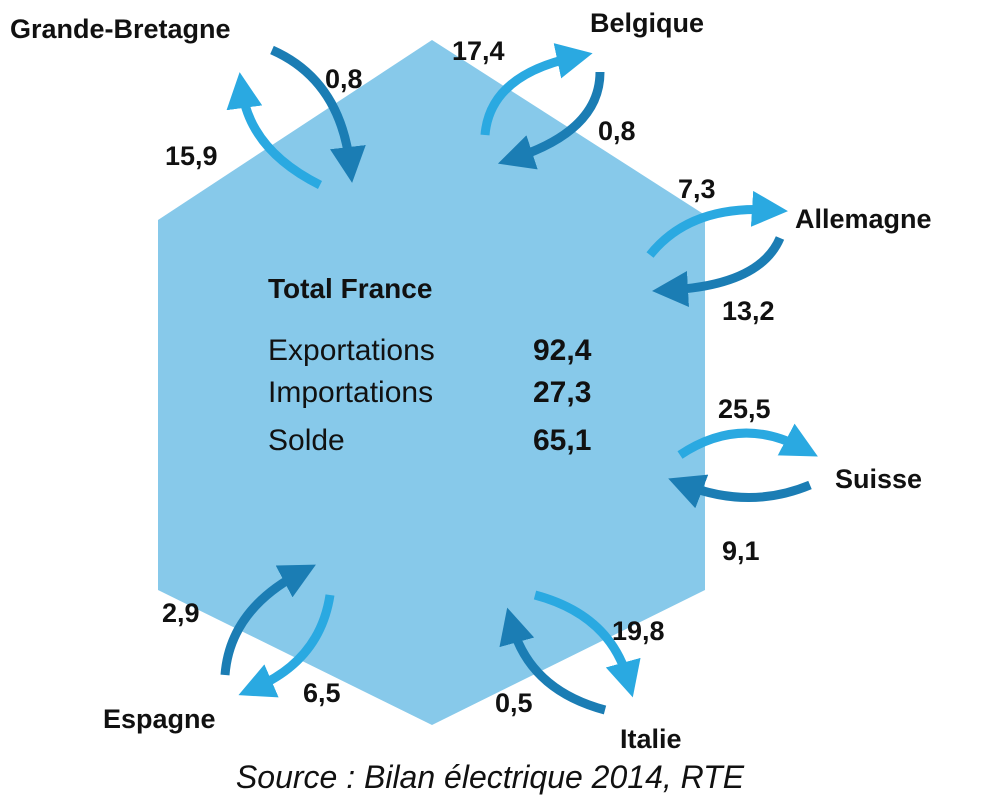 This screenshot has height=800, width=985. What do you see at coordinates (863, 219) in the screenshot?
I see `country-label: Allemagne` at bounding box center [863, 219].